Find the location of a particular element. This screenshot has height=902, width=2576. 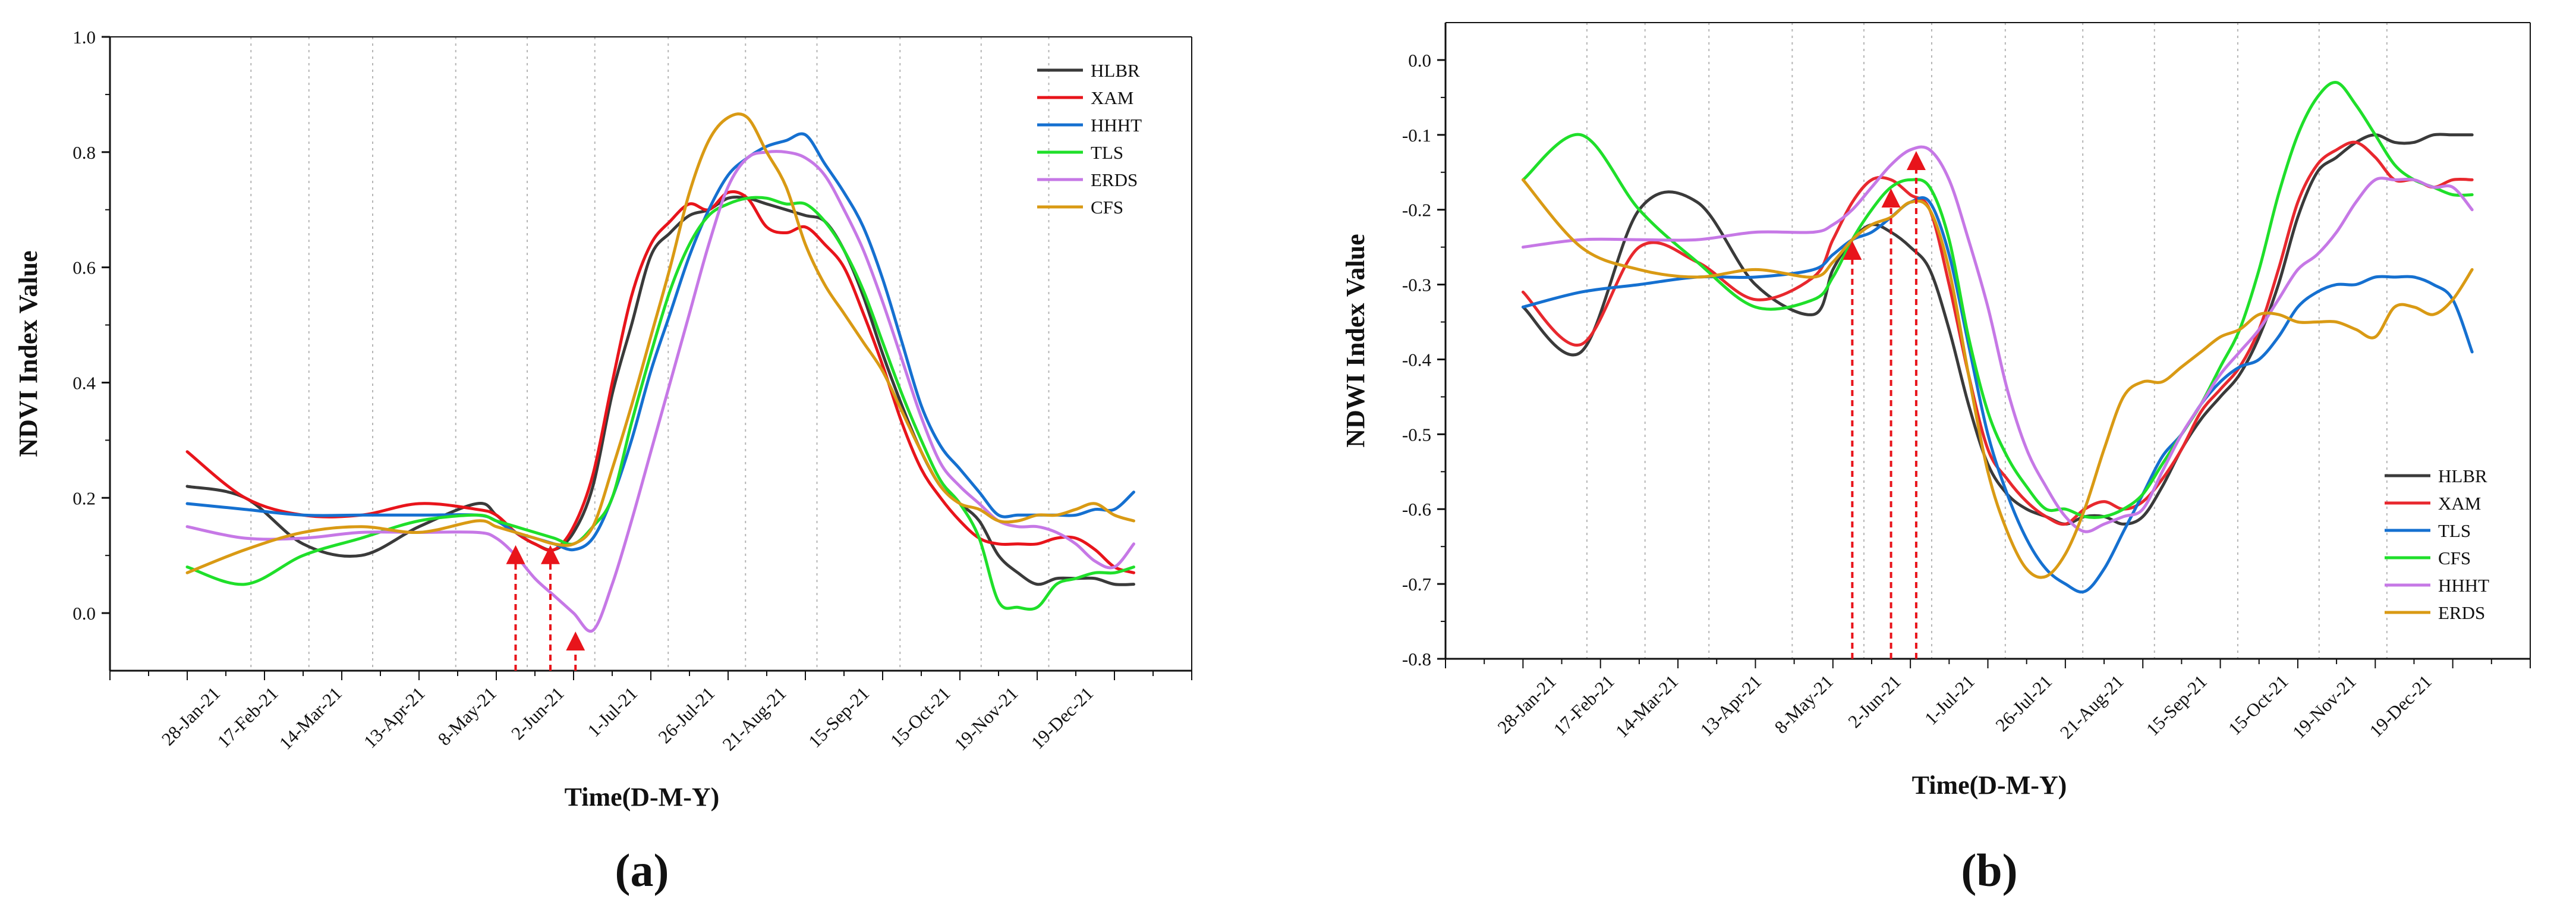

y-tick-label: -0.3 is located at coordinates (1416, 286).